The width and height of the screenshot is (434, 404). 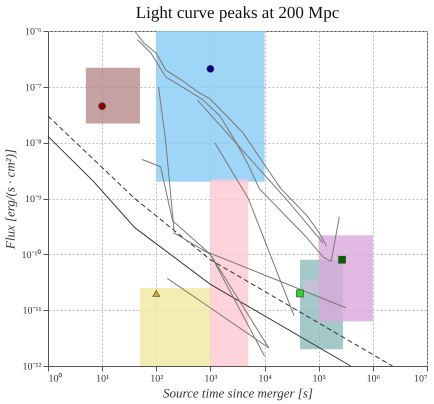 I want to click on y-tick-label: 10⁻¹⁰, so click(x=32, y=254).